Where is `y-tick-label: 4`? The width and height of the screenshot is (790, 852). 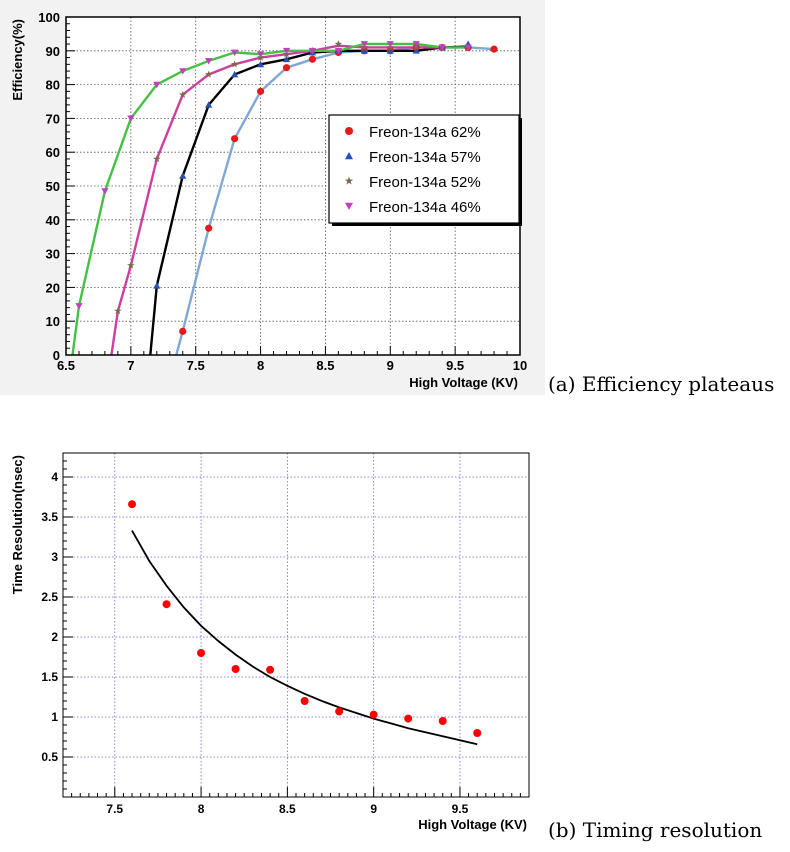
y-tick-label: 4 is located at coordinates (54, 477).